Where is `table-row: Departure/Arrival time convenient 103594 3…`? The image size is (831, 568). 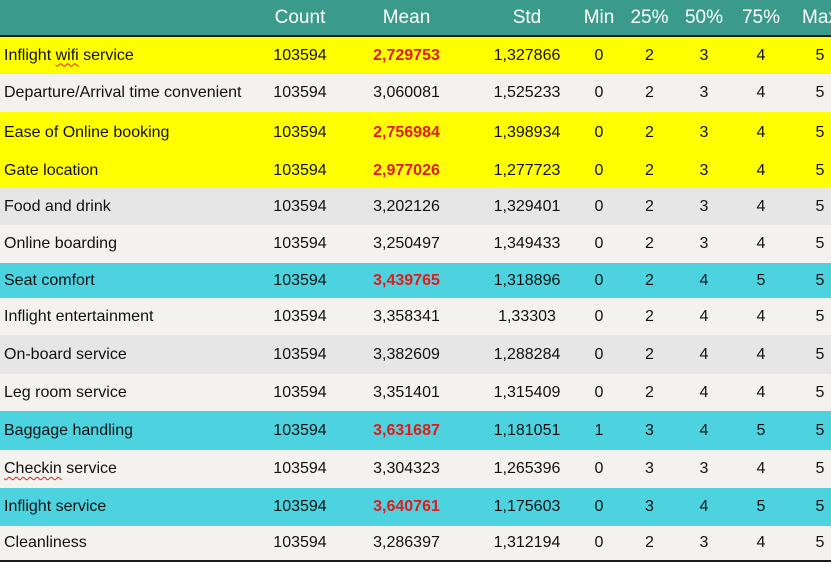 table-row: Departure/Arrival time convenient 103594 3… is located at coordinates (415, 93).